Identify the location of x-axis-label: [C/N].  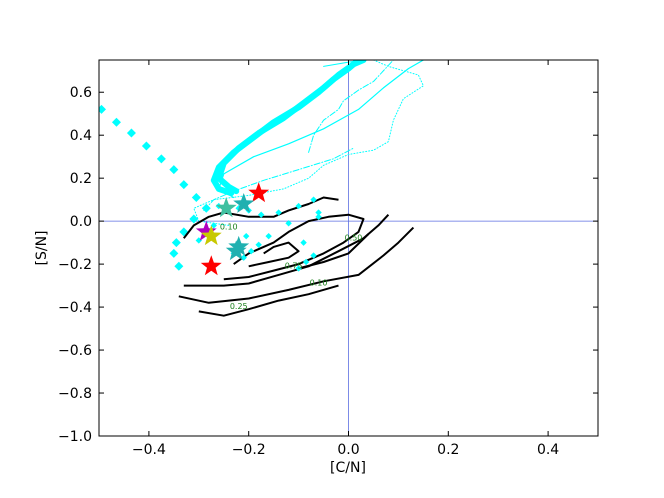
(348, 468).